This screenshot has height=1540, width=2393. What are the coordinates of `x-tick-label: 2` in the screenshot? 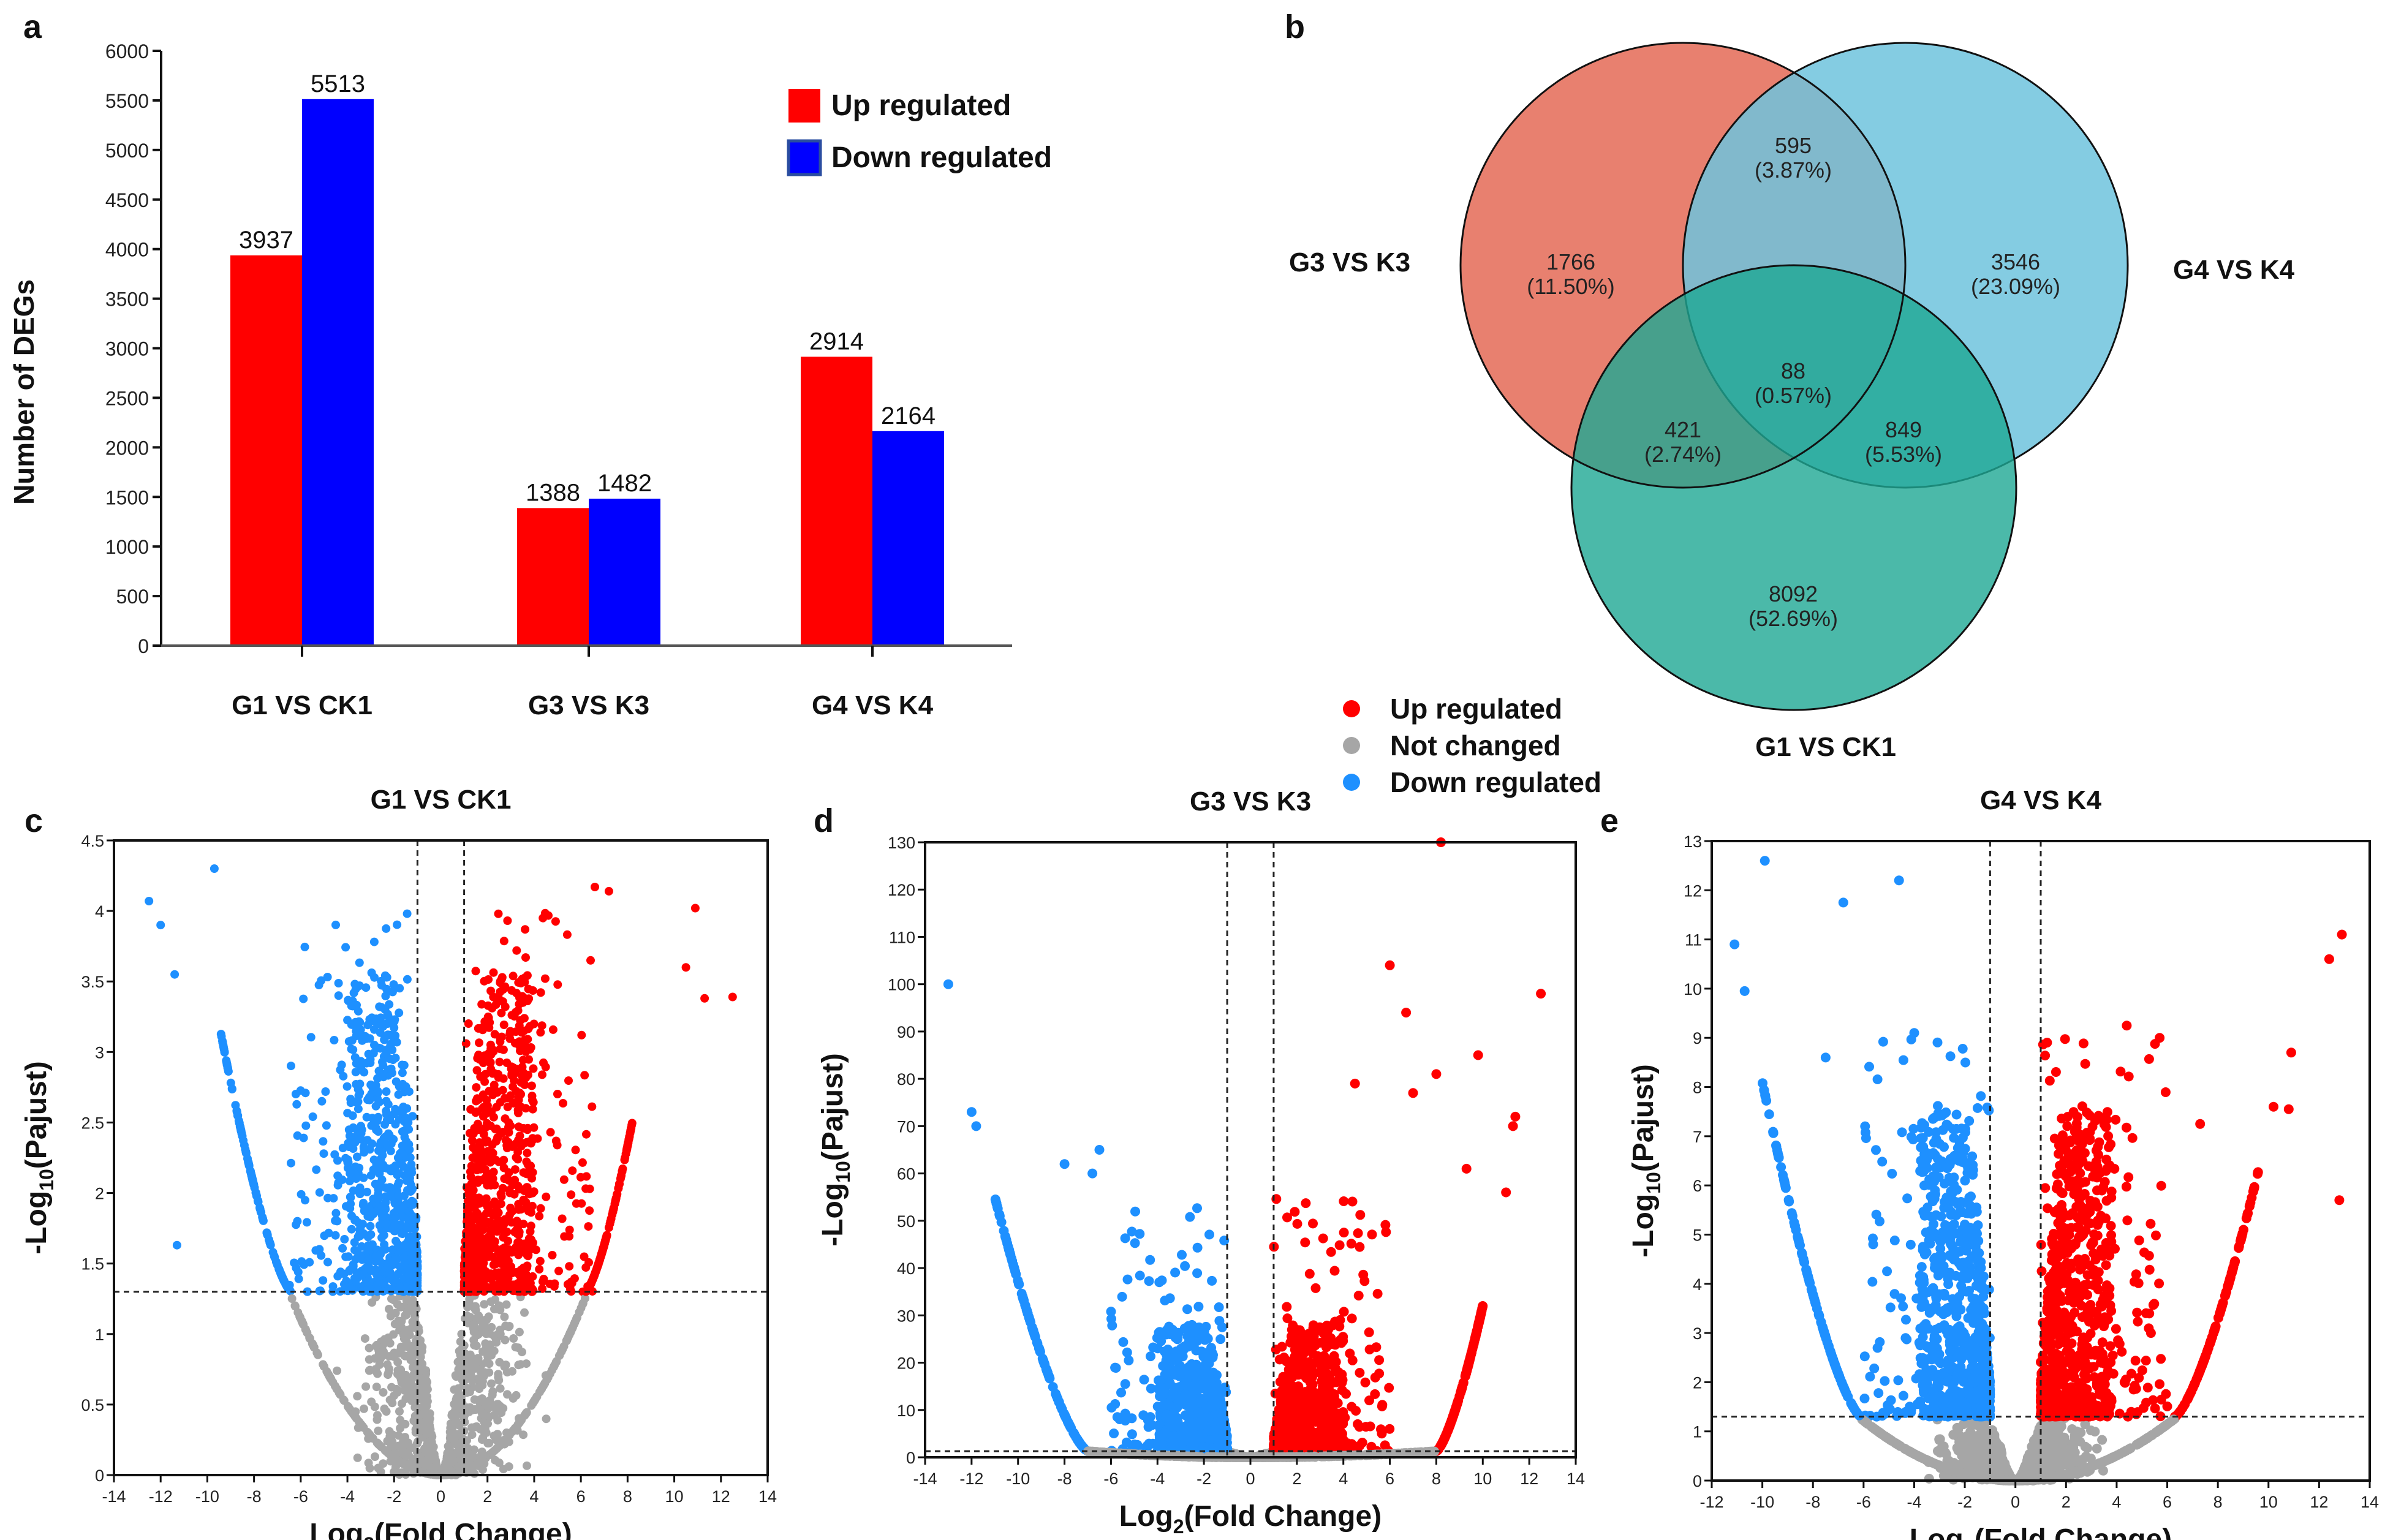 It's located at (487, 1496).